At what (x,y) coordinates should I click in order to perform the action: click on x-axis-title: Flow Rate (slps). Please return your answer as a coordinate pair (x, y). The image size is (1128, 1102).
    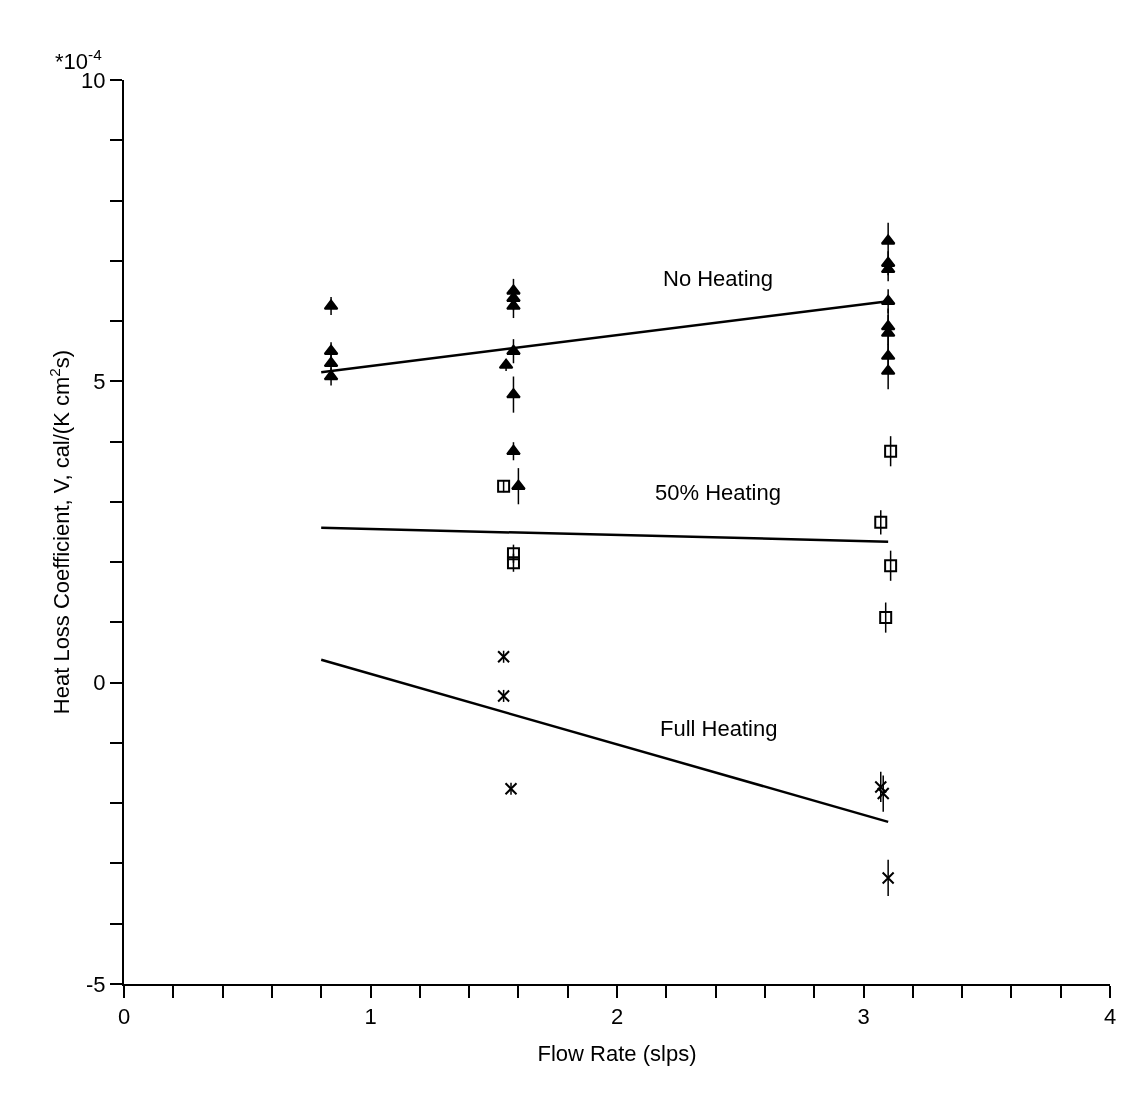
    Looking at the image, I should click on (617, 1053).